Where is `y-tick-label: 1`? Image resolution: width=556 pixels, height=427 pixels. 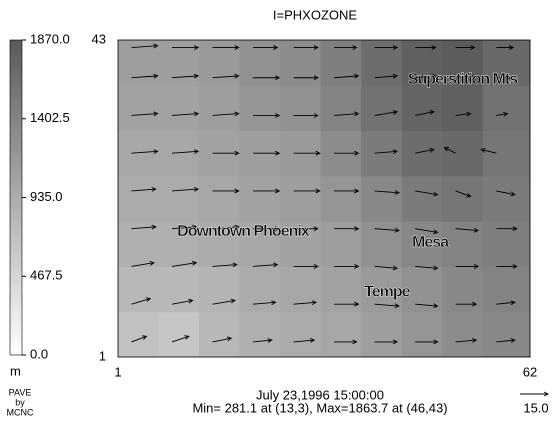
y-tick-label: 1 is located at coordinates (102, 355).